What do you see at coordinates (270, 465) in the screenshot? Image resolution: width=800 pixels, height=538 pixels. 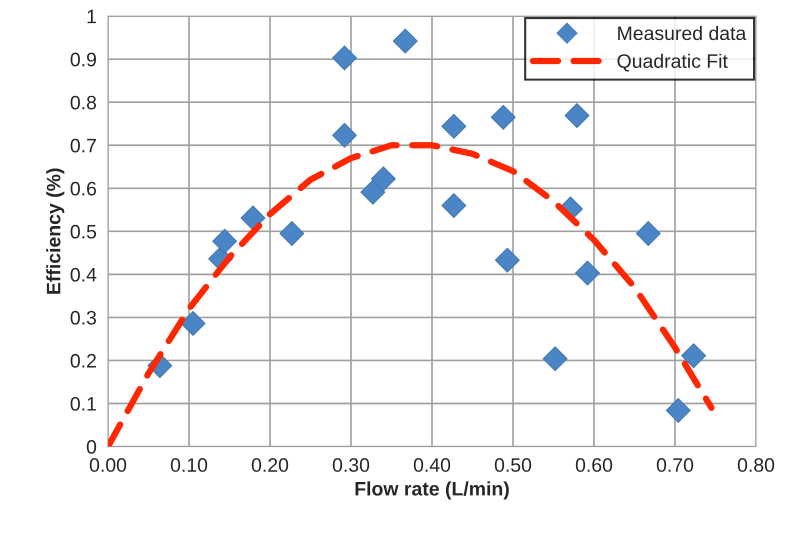 I see `x-tick-label: 0.20` at bounding box center [270, 465].